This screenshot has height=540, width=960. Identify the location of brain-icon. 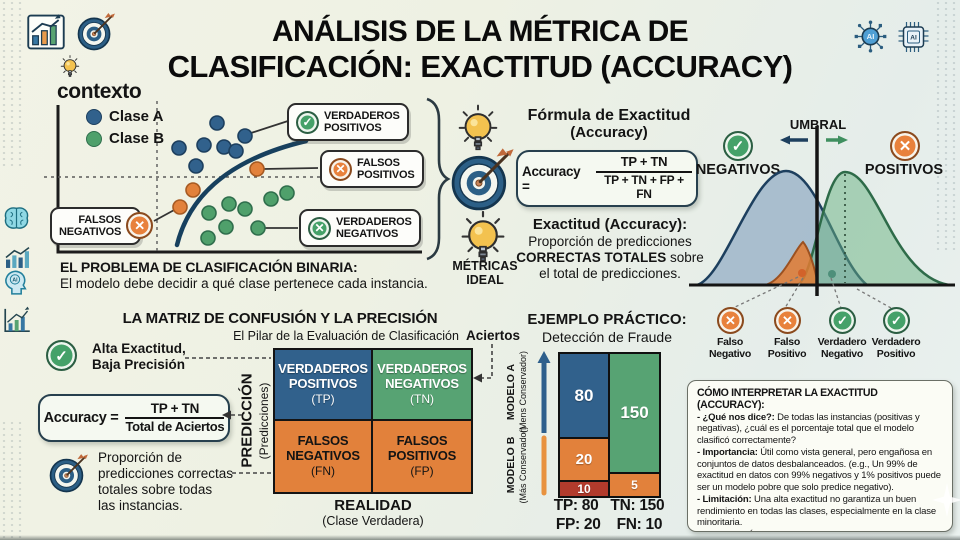
(16, 218).